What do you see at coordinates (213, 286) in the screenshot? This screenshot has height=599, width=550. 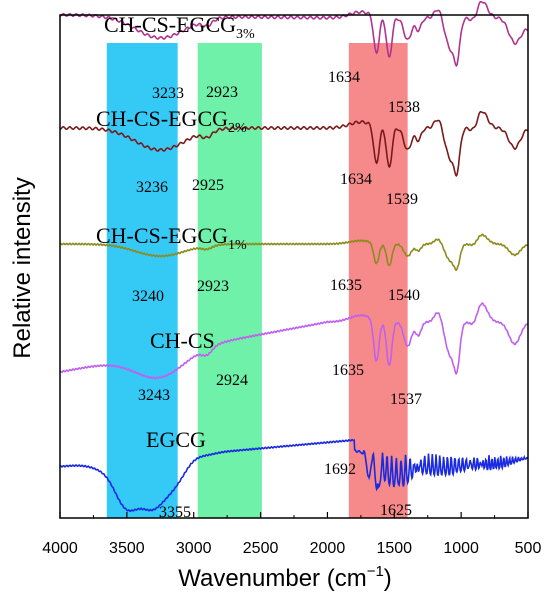 I see `peak-label-egcg1: 2923` at bounding box center [213, 286].